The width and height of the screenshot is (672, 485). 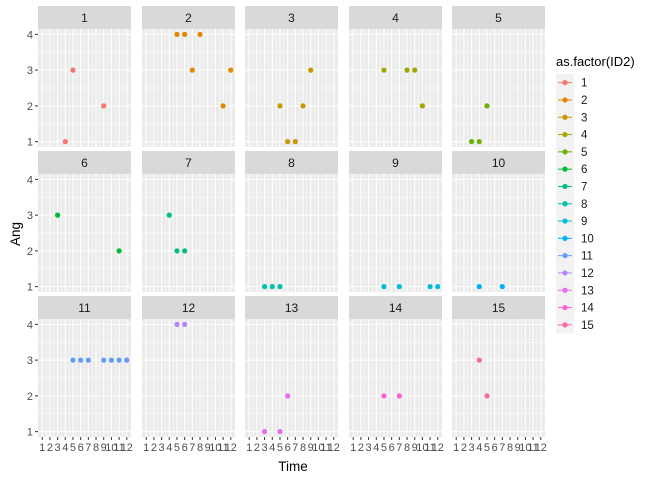 I want to click on facet-strip-label: 1, so click(x=84, y=18).